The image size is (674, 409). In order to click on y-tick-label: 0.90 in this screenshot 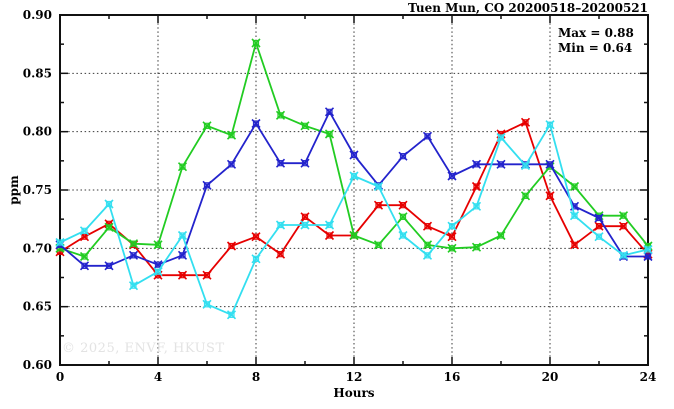, I will do `click(37, 15)`.